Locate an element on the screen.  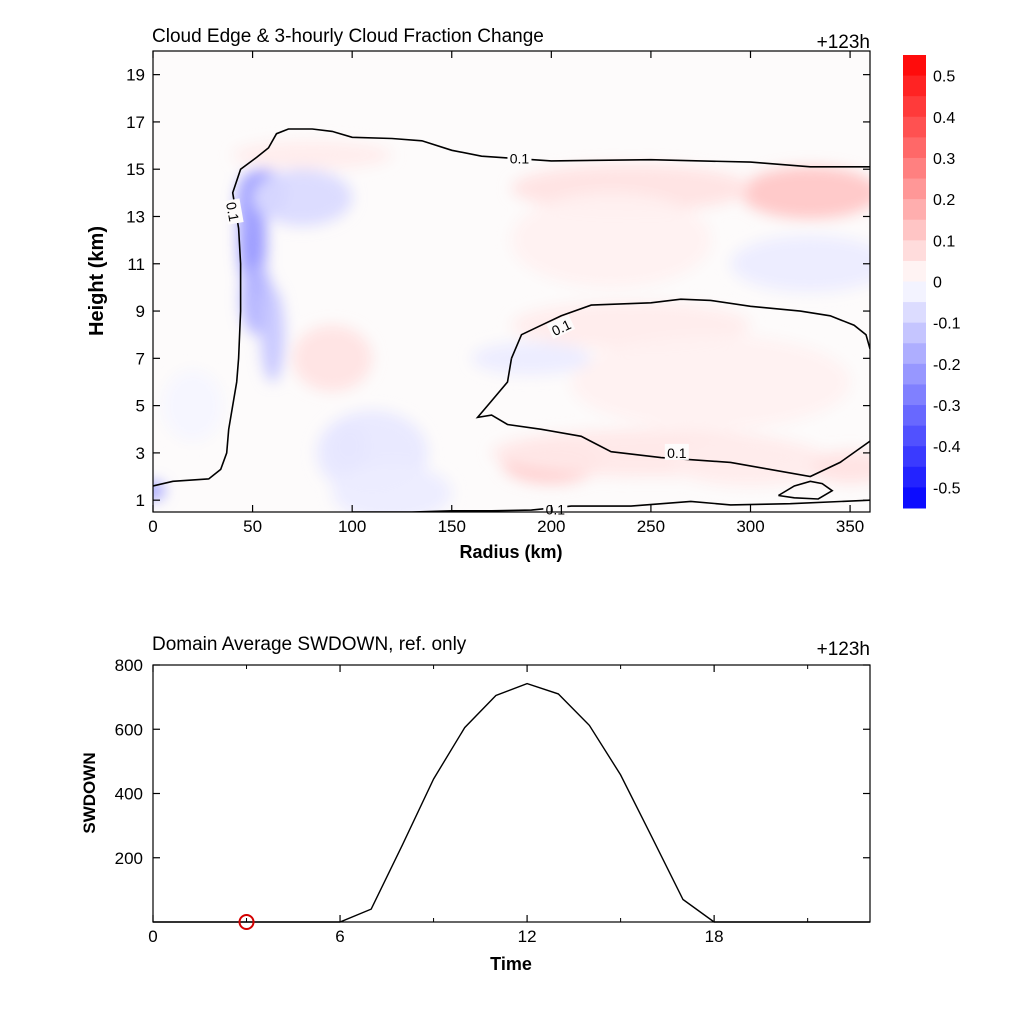
x-tick-label: 12 is located at coordinates (527, 936).